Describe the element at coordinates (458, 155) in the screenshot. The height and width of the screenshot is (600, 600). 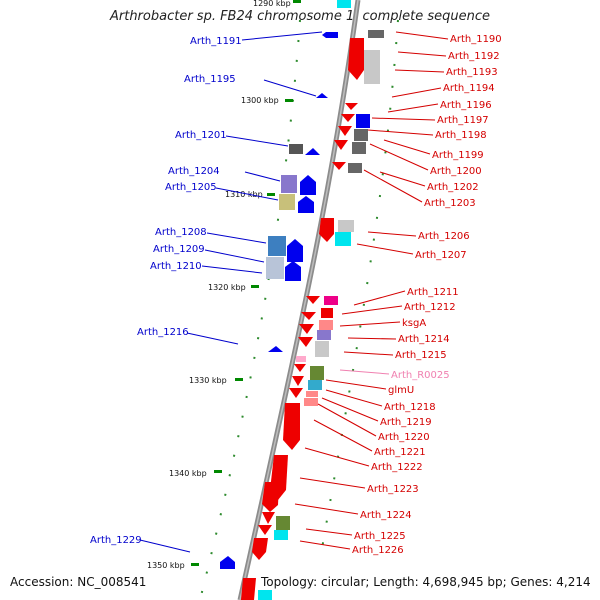
I see `gene-label: Arth_1199` at that location.